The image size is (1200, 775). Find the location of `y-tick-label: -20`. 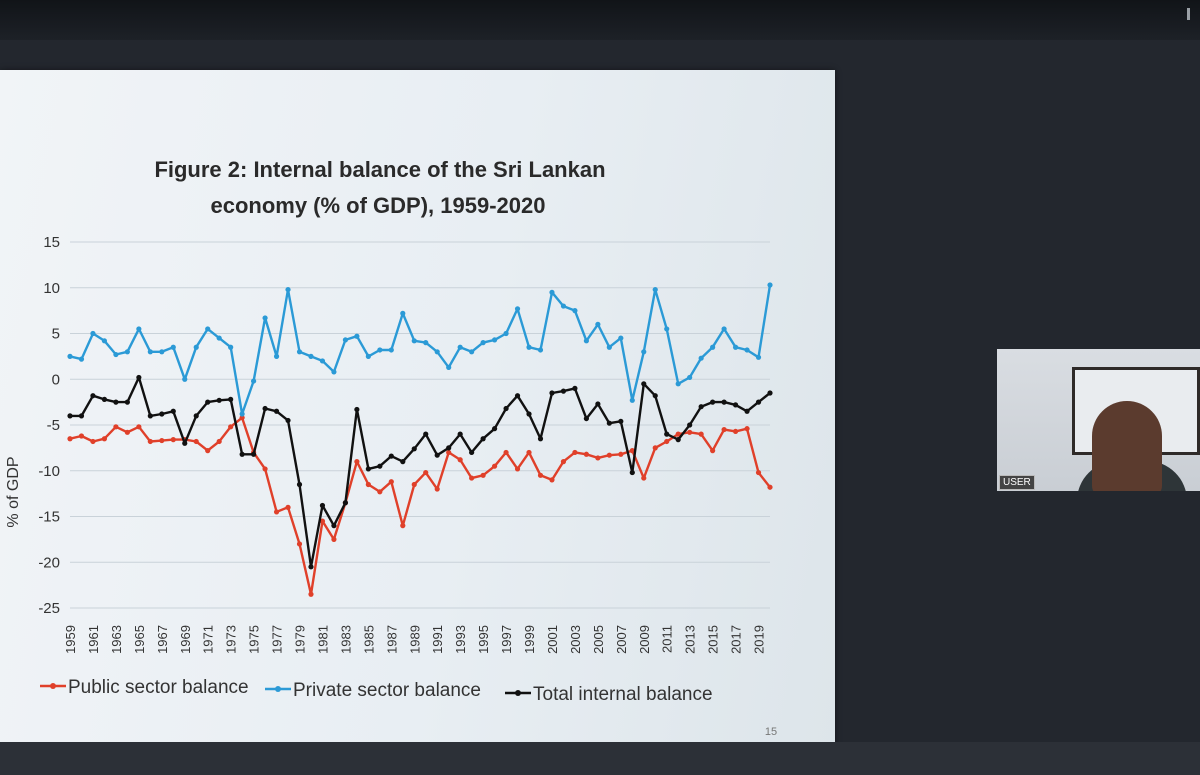

y-tick-label: -20 is located at coordinates (49, 562).